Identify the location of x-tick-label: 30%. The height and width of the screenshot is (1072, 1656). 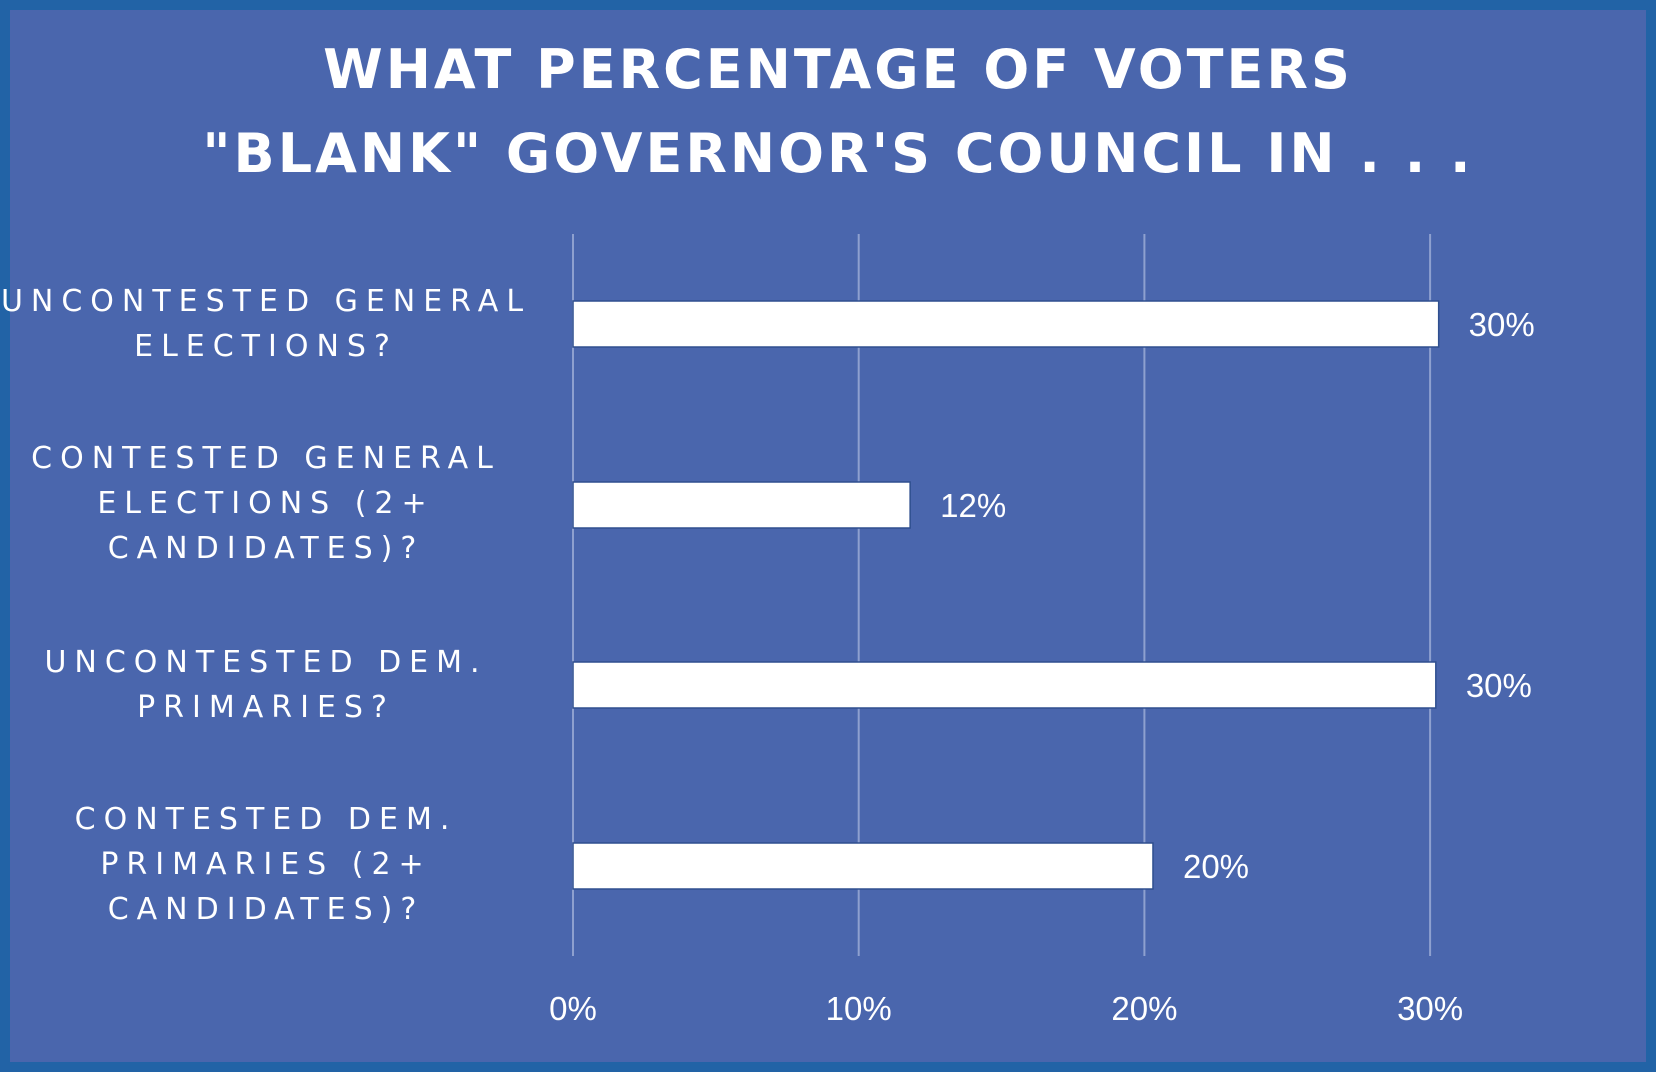
(1430, 1008).